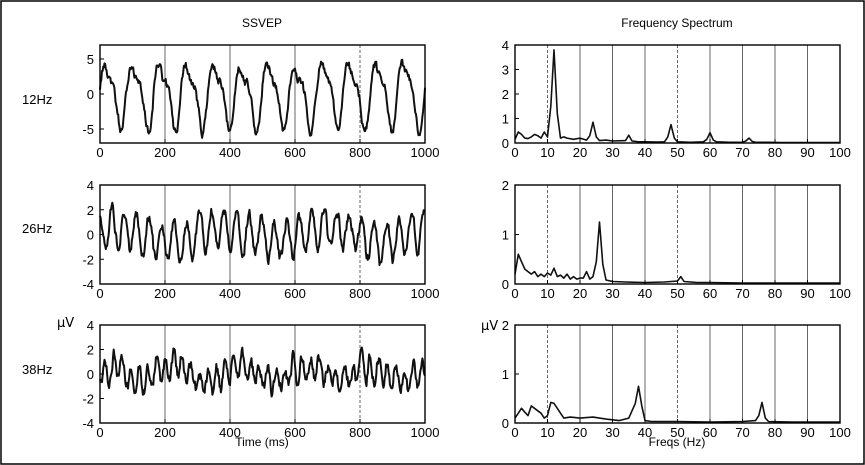 This screenshot has width=865, height=465. I want to click on ssvep-38hz-x-tick-label: 400, so click(230, 432).